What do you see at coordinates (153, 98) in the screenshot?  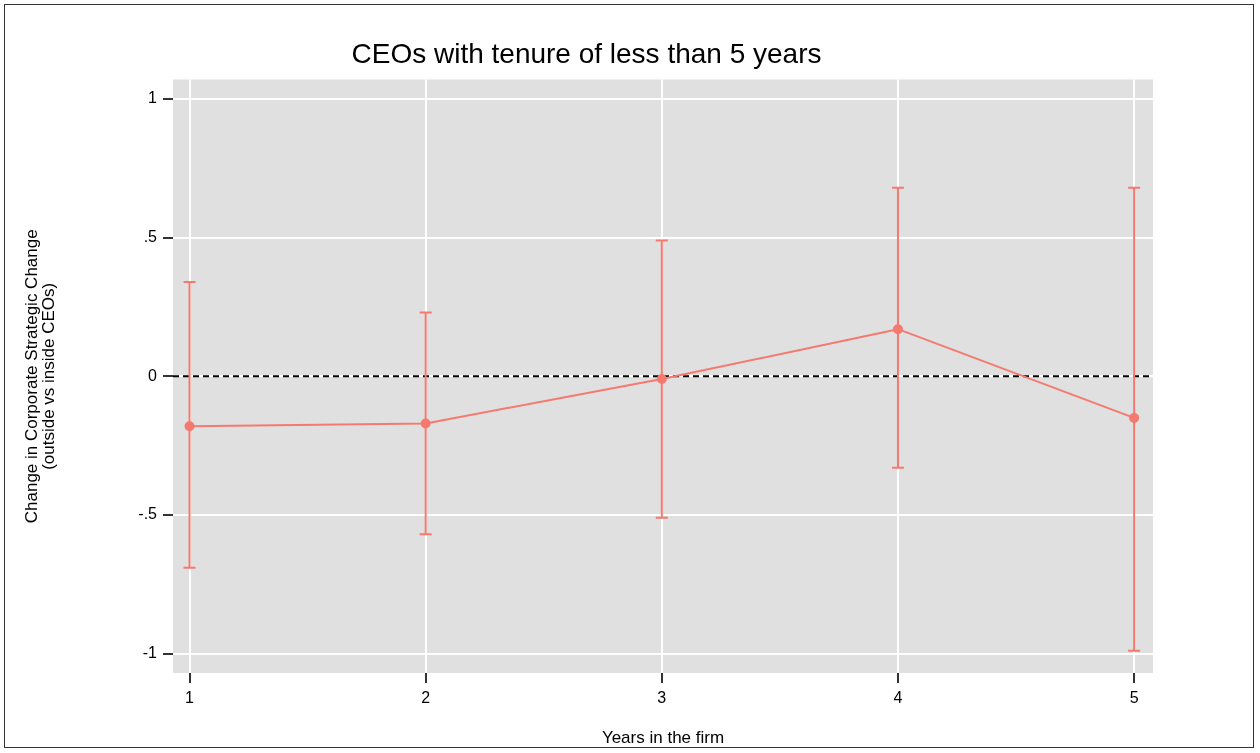 I see `y-tick-label: 1` at bounding box center [153, 98].